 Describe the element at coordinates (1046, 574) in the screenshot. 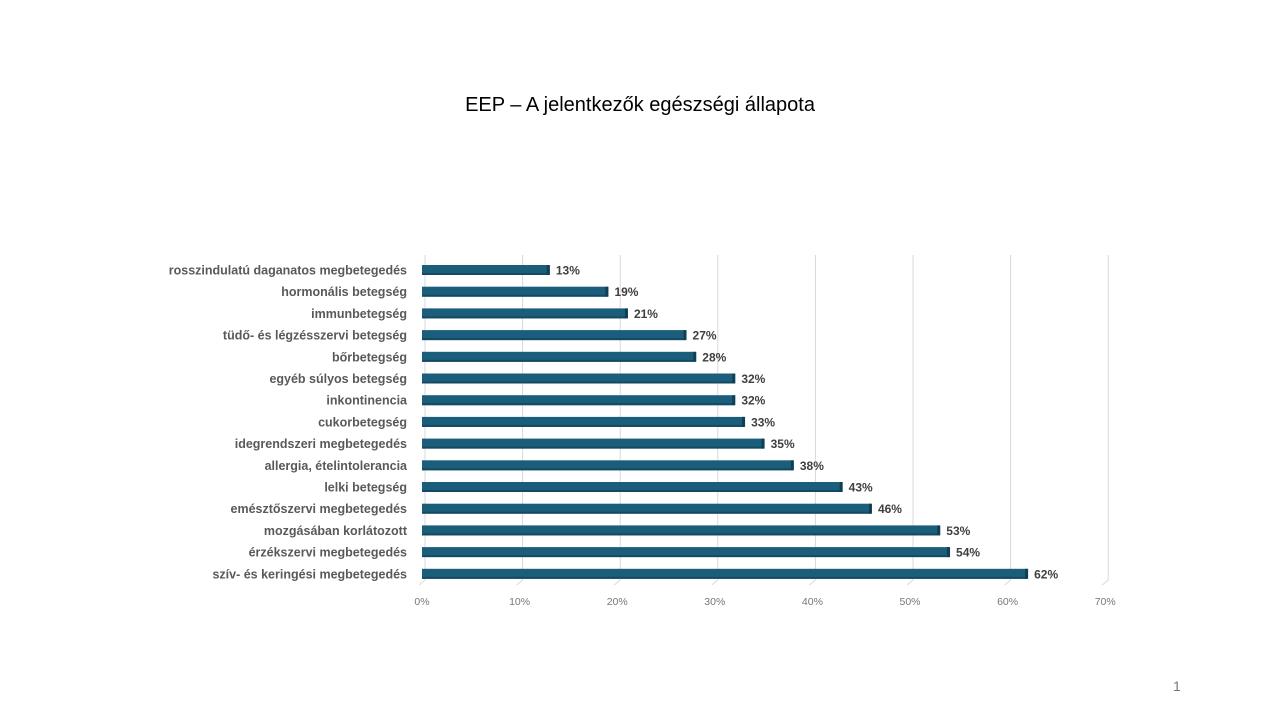

I see `data-label: 62%` at that location.